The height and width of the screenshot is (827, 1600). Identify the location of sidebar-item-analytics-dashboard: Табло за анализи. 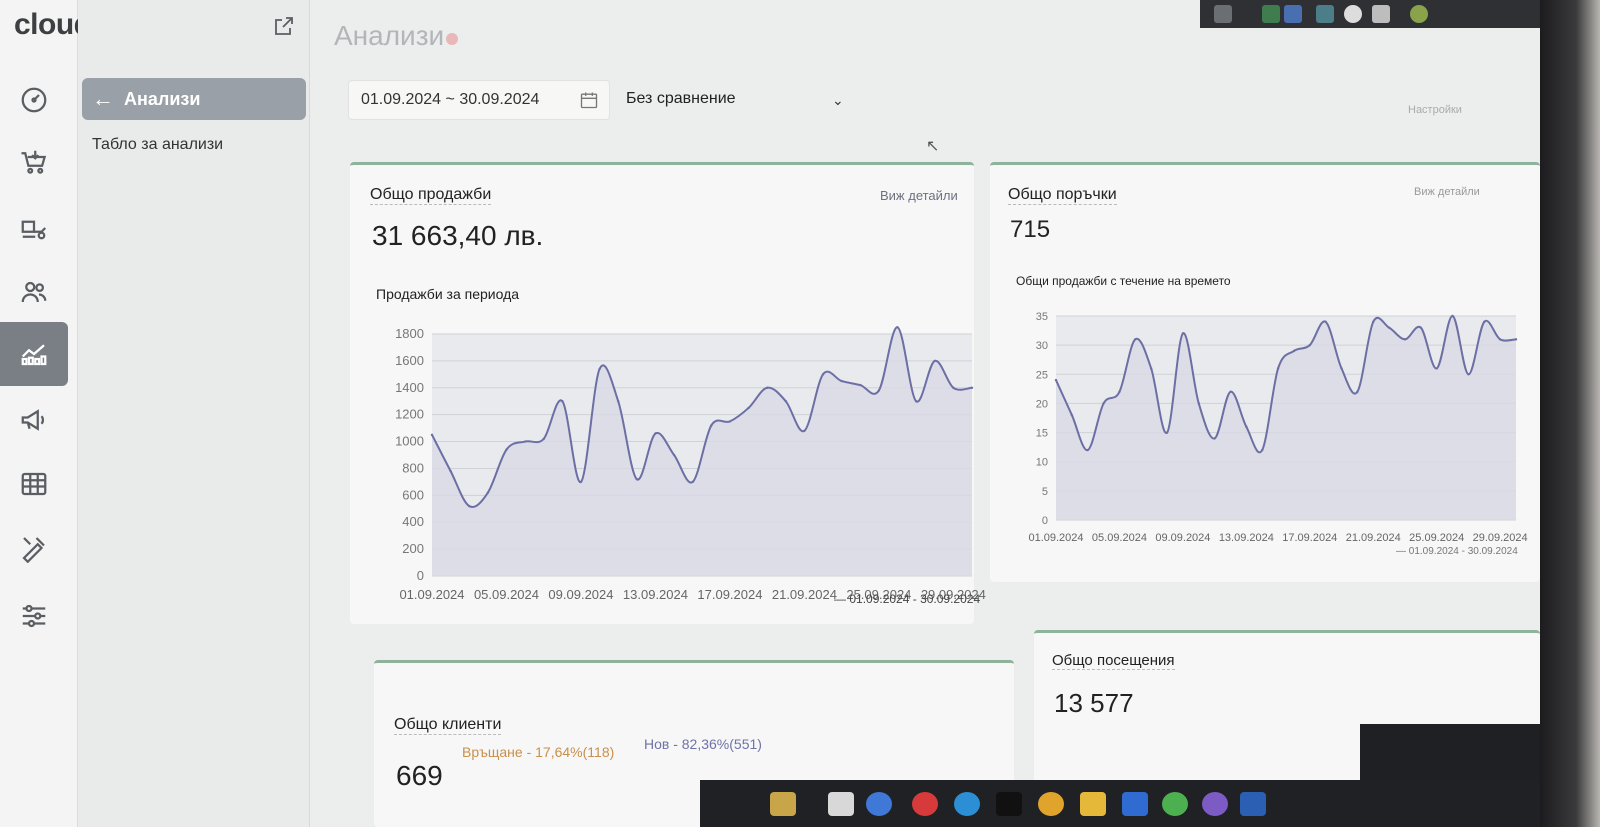
(158, 144).